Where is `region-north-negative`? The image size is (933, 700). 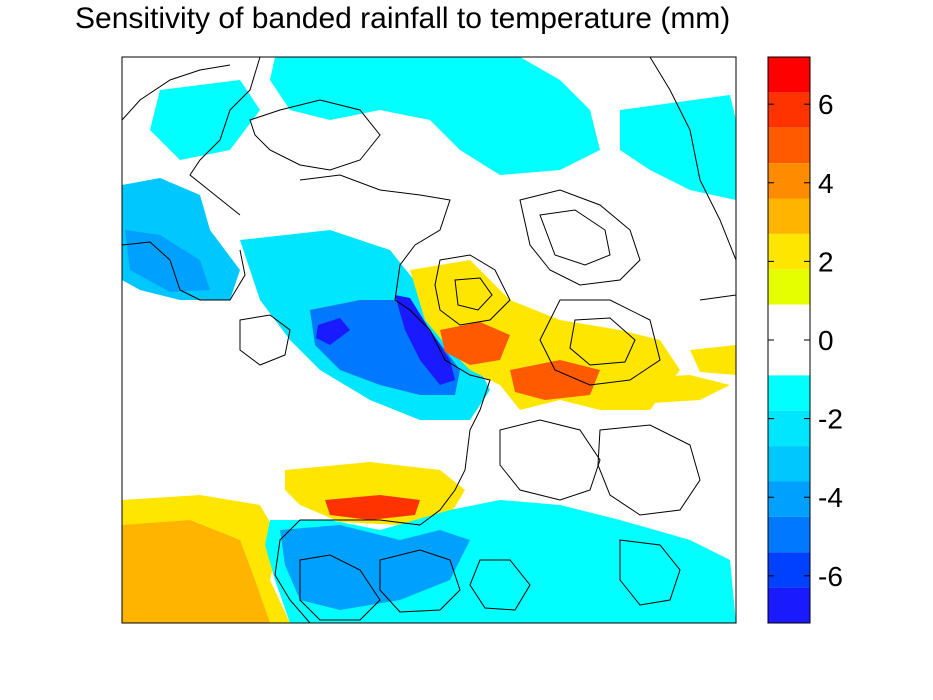 region-north-negative is located at coordinates (435, 116).